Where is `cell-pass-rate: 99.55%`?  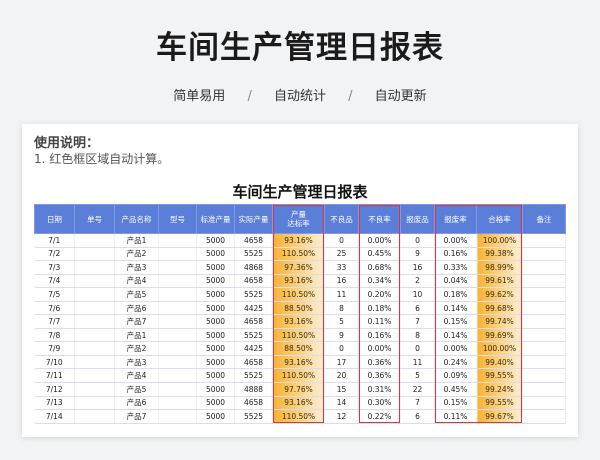
cell-pass-rate: 99.55% is located at coordinates (499, 403).